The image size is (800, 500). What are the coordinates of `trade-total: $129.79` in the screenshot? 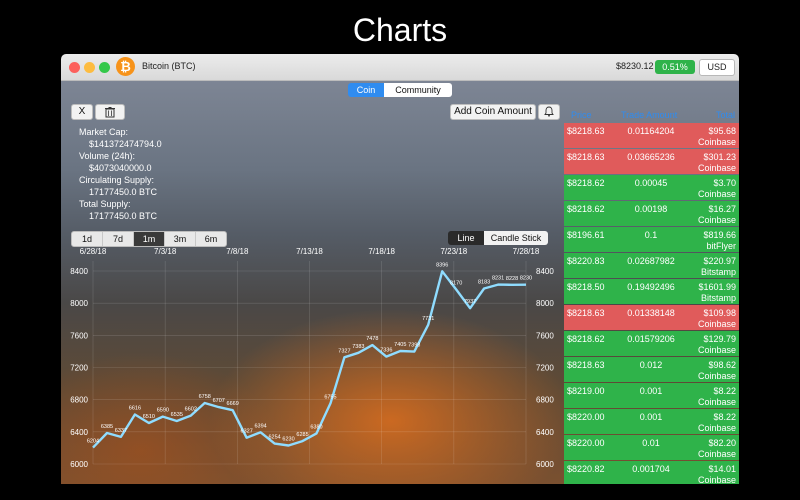 It's located at (719, 339).